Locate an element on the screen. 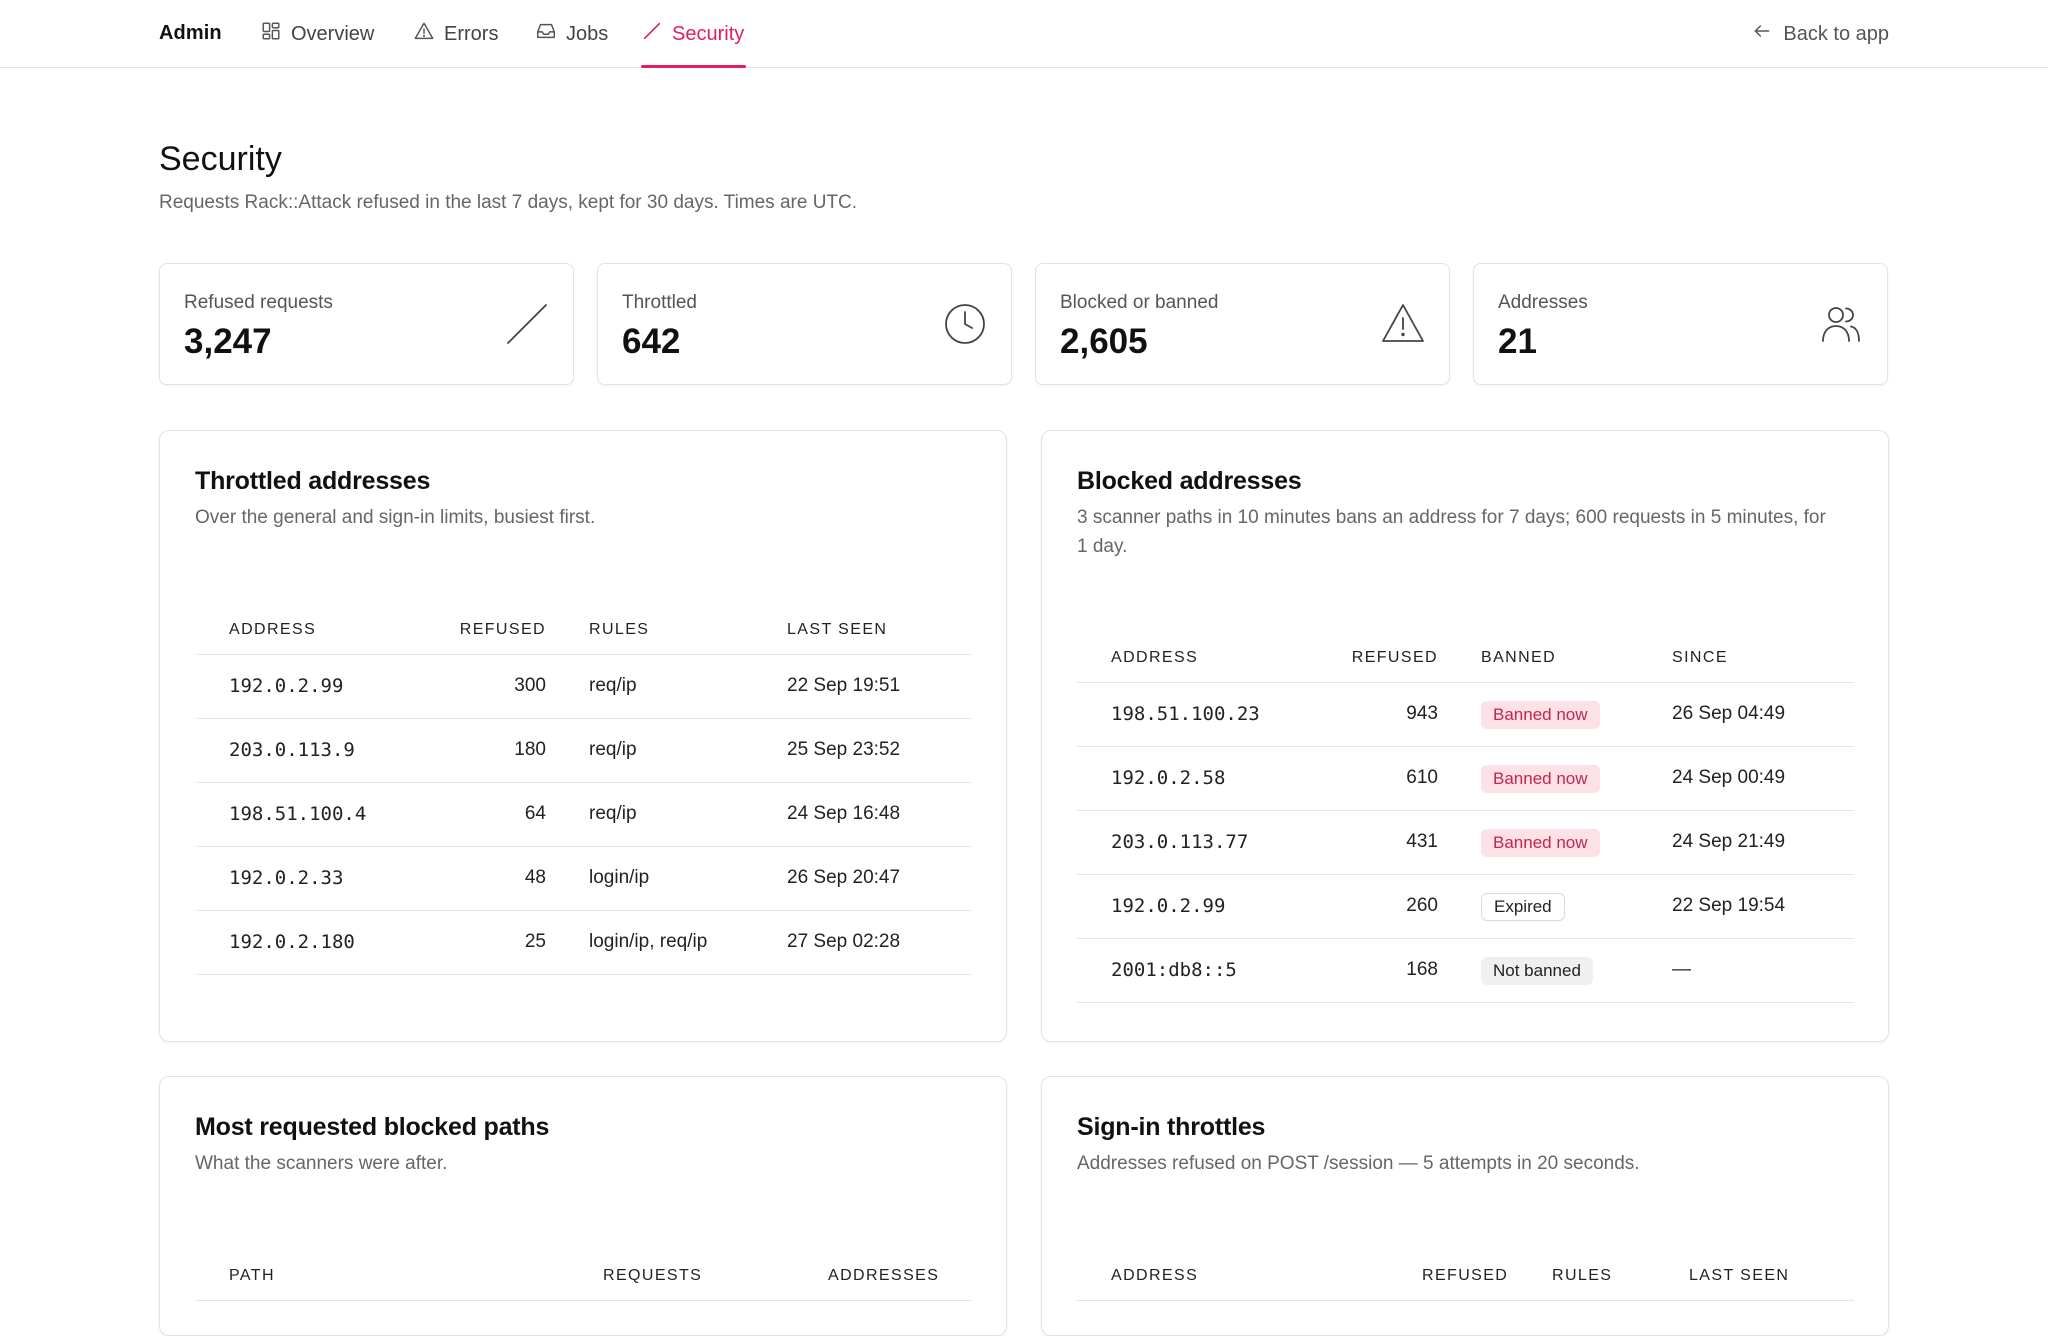 The image size is (2048, 1336). users-icon is located at coordinates (1841, 324).